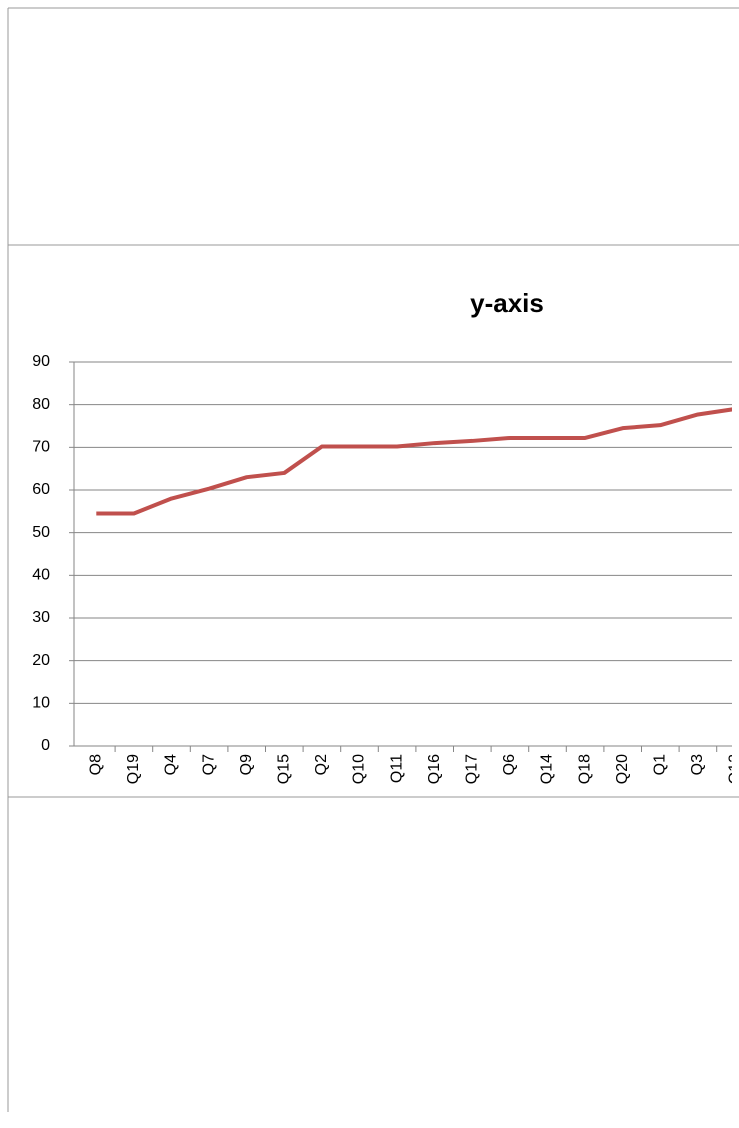  Describe the element at coordinates (41, 361) in the screenshot. I see `y-tick-label: 90` at that location.